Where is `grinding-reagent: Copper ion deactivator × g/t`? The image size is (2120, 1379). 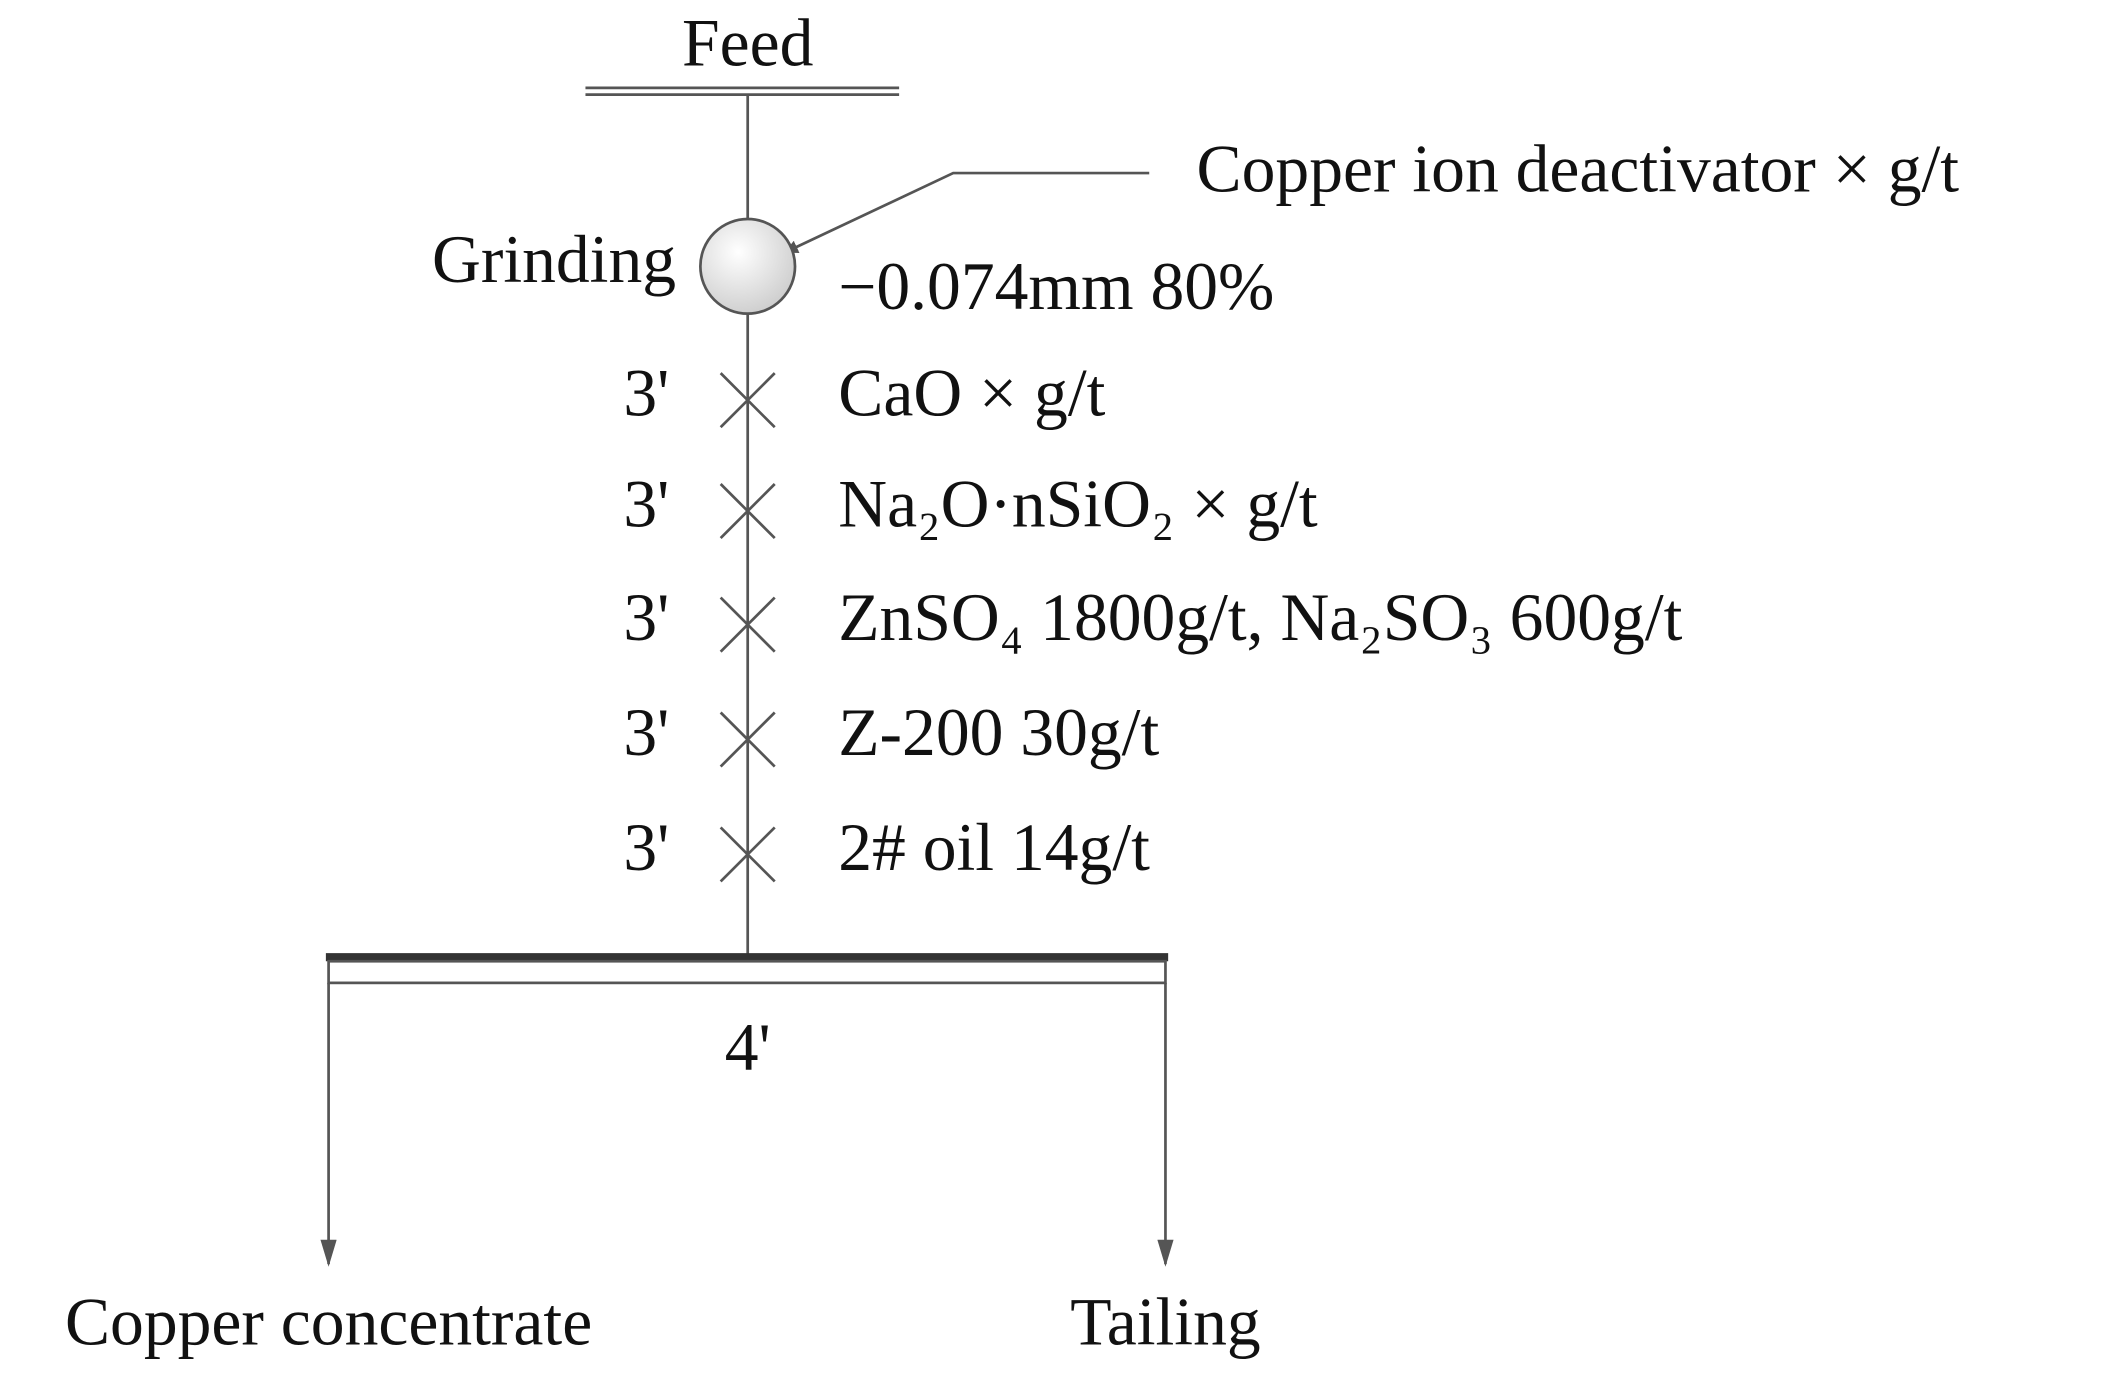 grinding-reagent: Copper ion deactivator × g/t is located at coordinates (1578, 168).